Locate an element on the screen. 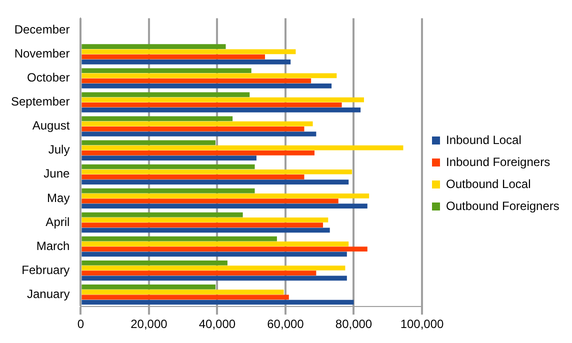 The height and width of the screenshot is (343, 572). legend-label: Outbound Foreigners is located at coordinates (503, 205).